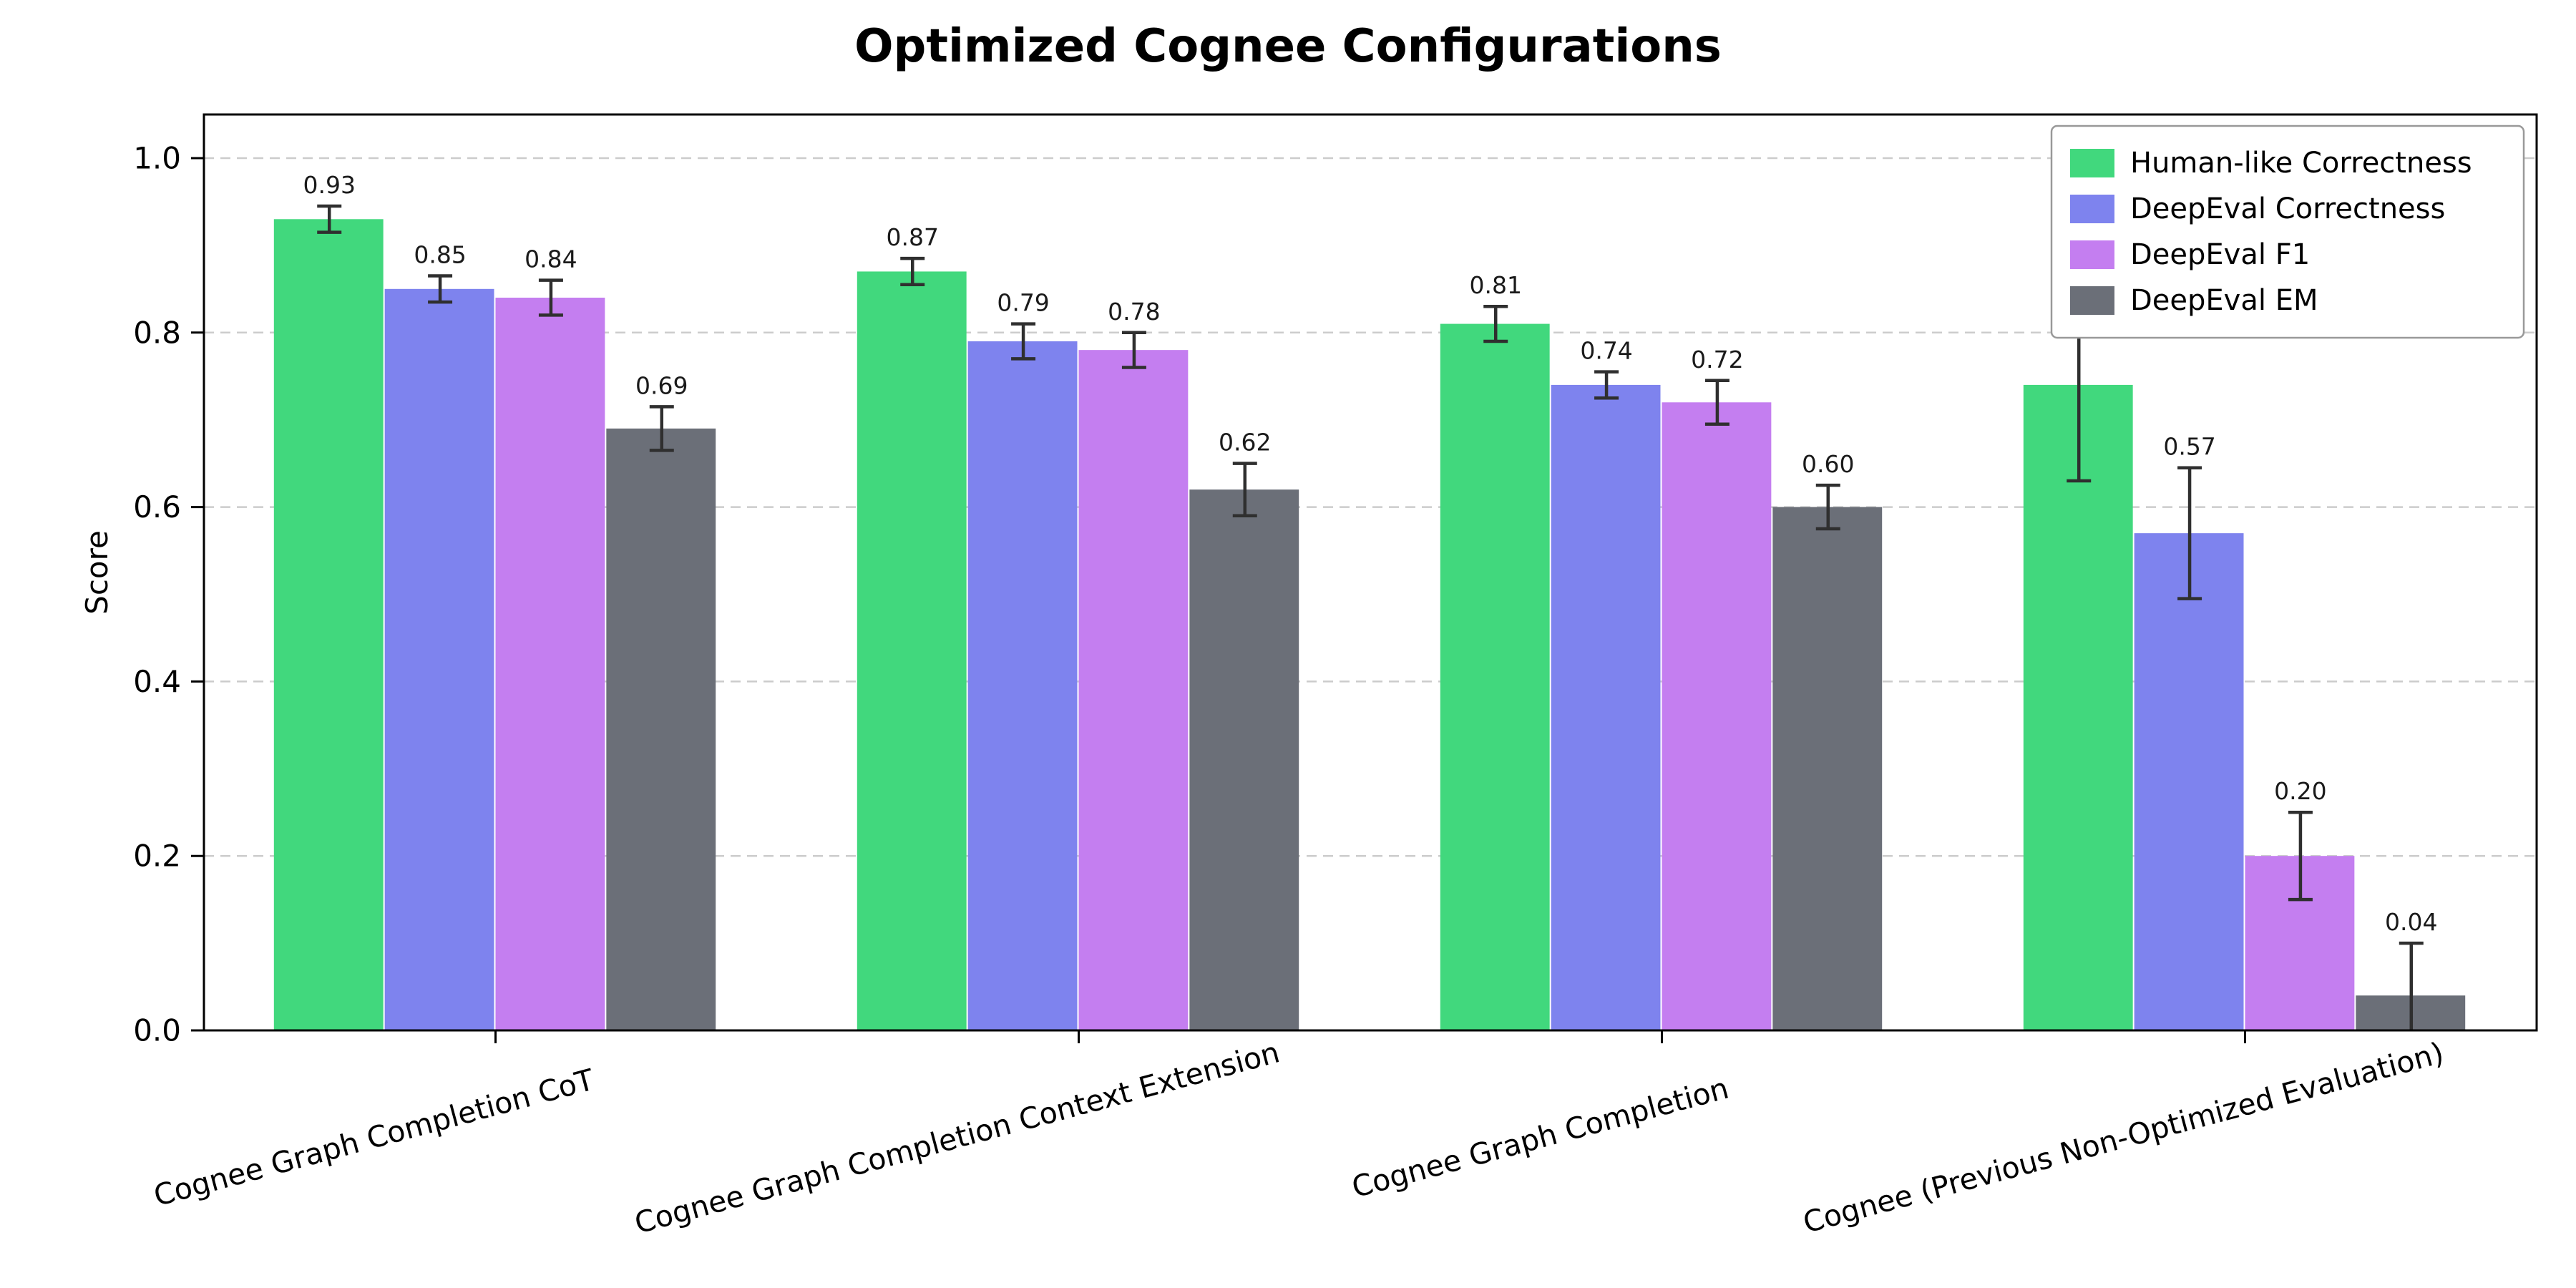  What do you see at coordinates (912, 237) in the screenshot?
I see `value-label: 0.87` at bounding box center [912, 237].